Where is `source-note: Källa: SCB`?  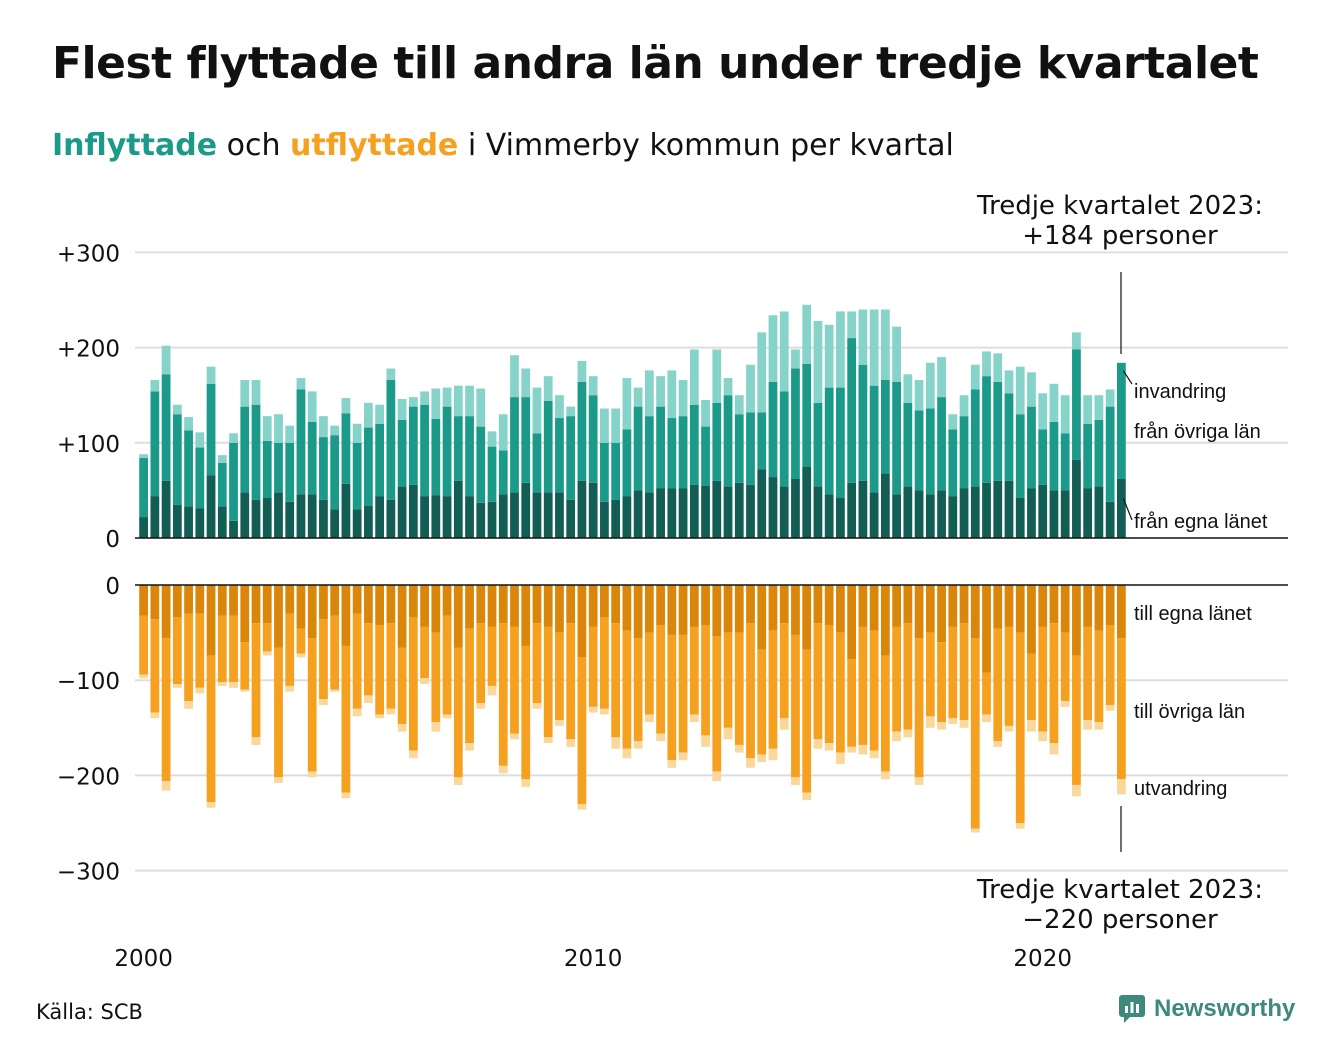 source-note: Källa: SCB is located at coordinates (89, 1012).